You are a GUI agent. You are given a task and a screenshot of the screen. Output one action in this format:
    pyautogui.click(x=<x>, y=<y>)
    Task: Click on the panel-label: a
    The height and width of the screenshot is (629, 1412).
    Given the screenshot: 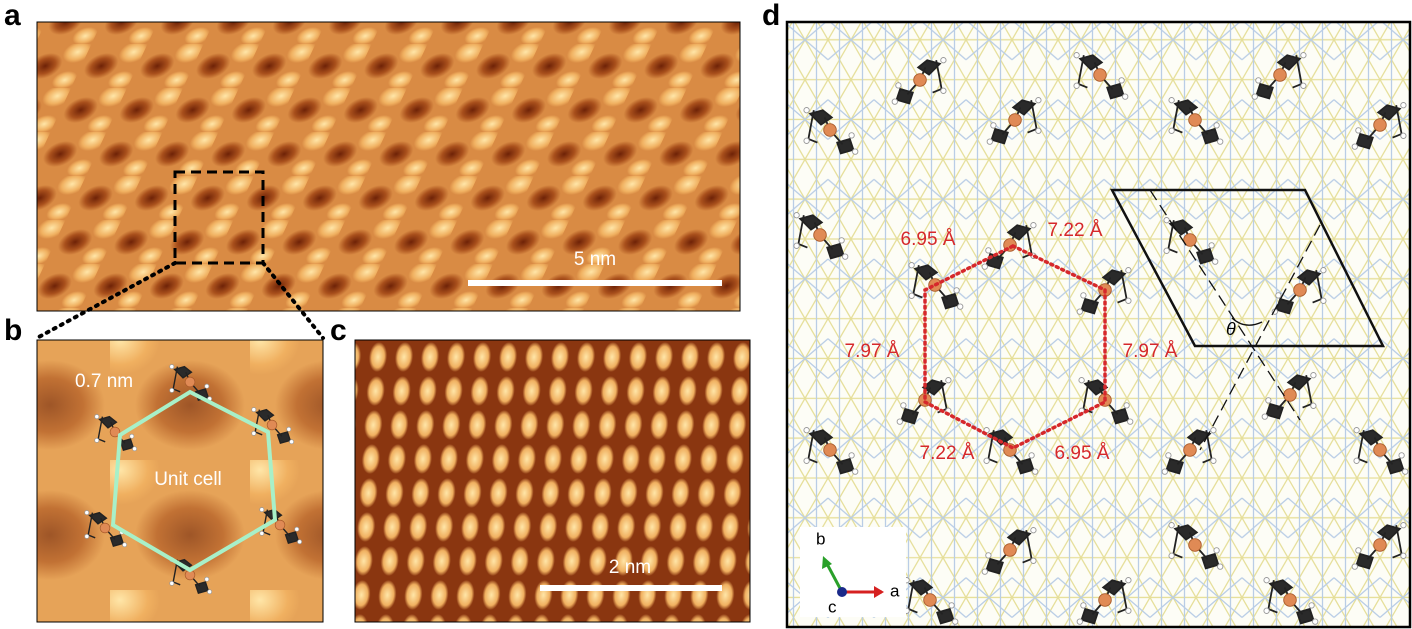 What is the action you would take?
    pyautogui.click(x=12, y=16)
    